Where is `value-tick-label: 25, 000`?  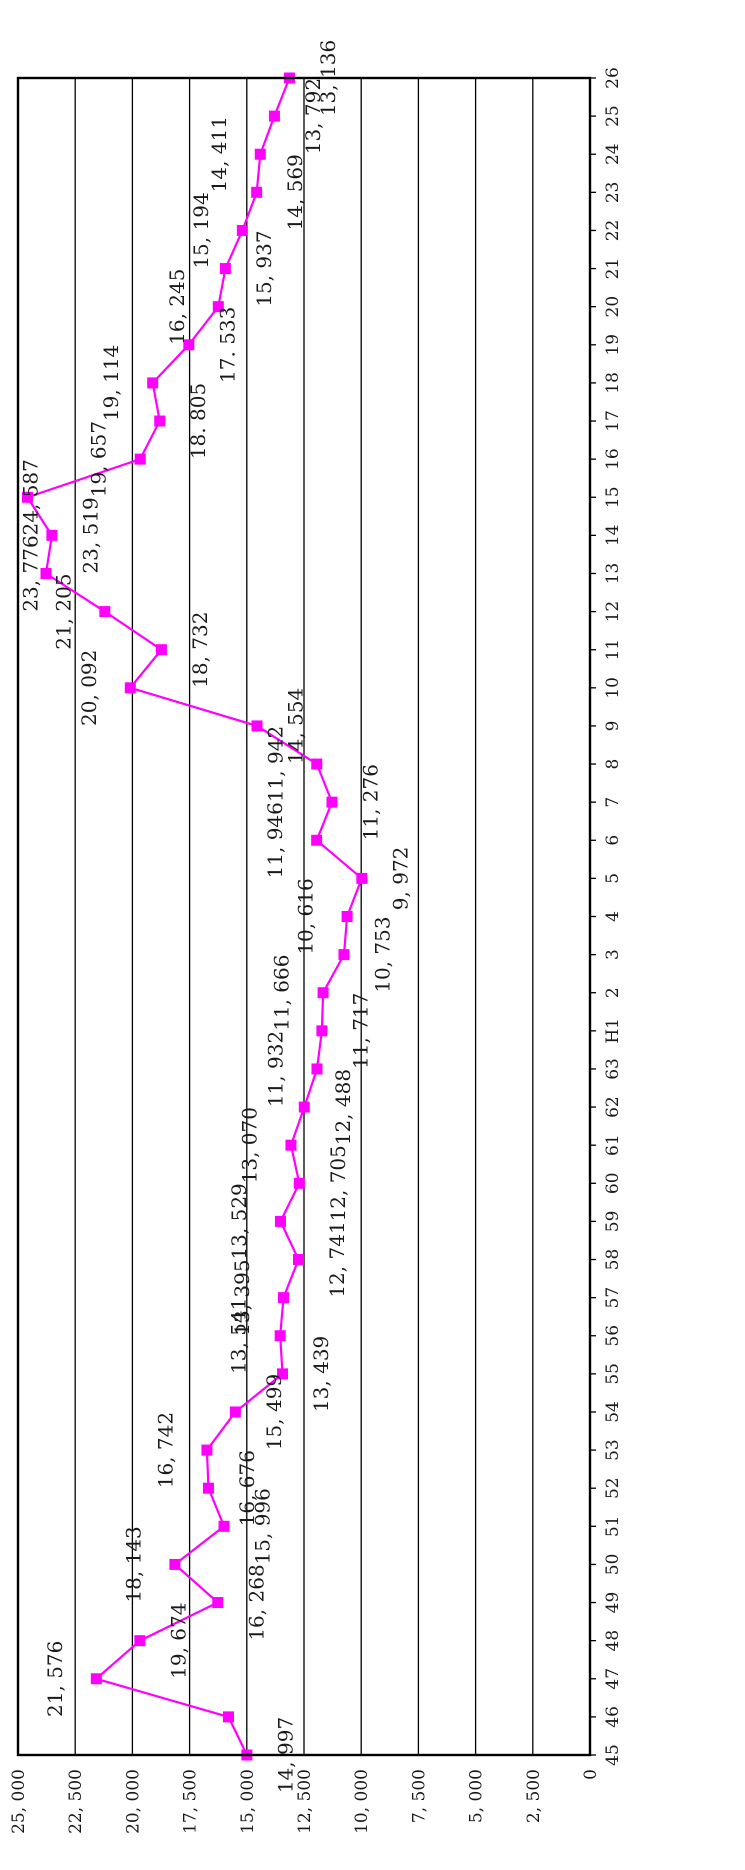 value-tick-label: 25, 000 is located at coordinates (19, 1801).